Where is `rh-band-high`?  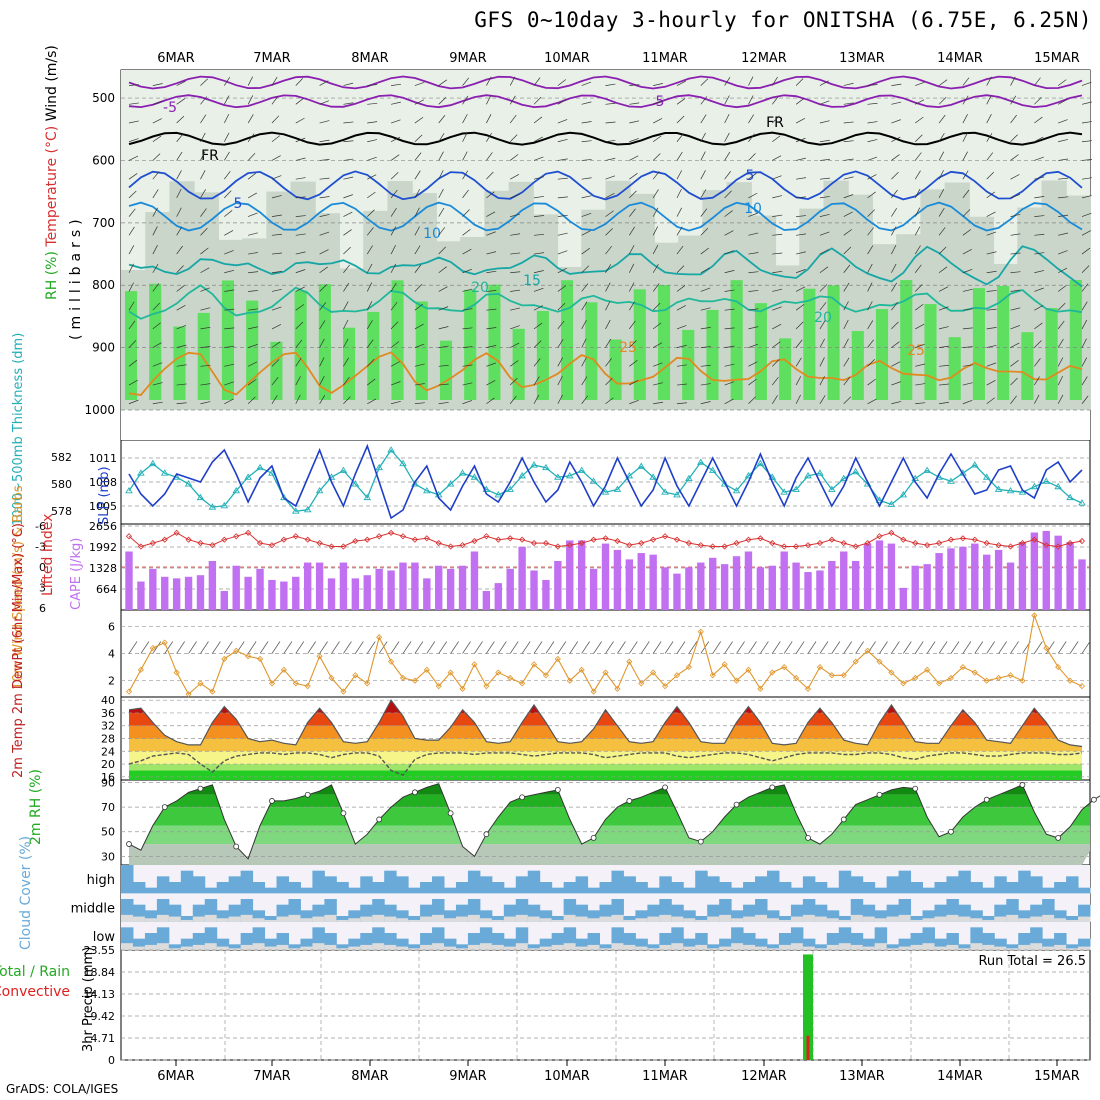
rh-band-high is located at coordinates (833, 342).